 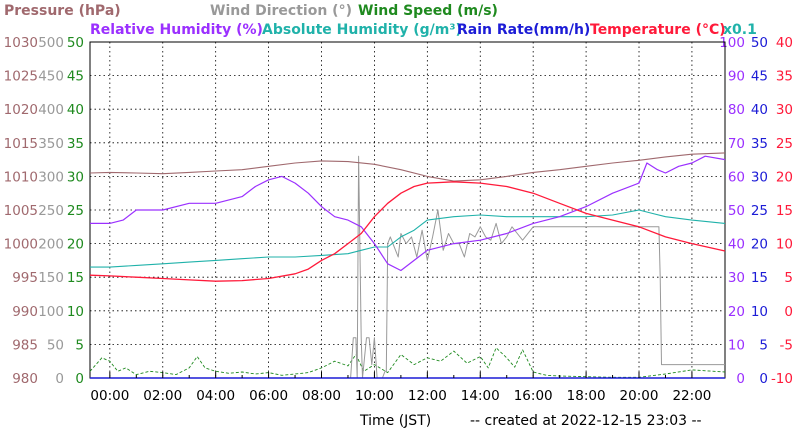 What do you see at coordinates (639, 396) in the screenshot?
I see `x-tick-label: 20:00` at bounding box center [639, 396].